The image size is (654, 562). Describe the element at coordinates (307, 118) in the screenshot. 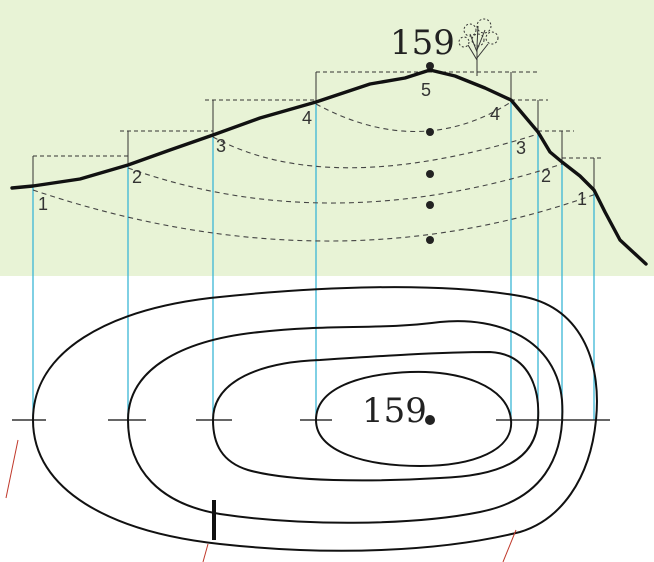

I see `profile-level-left-4: 4` at that location.